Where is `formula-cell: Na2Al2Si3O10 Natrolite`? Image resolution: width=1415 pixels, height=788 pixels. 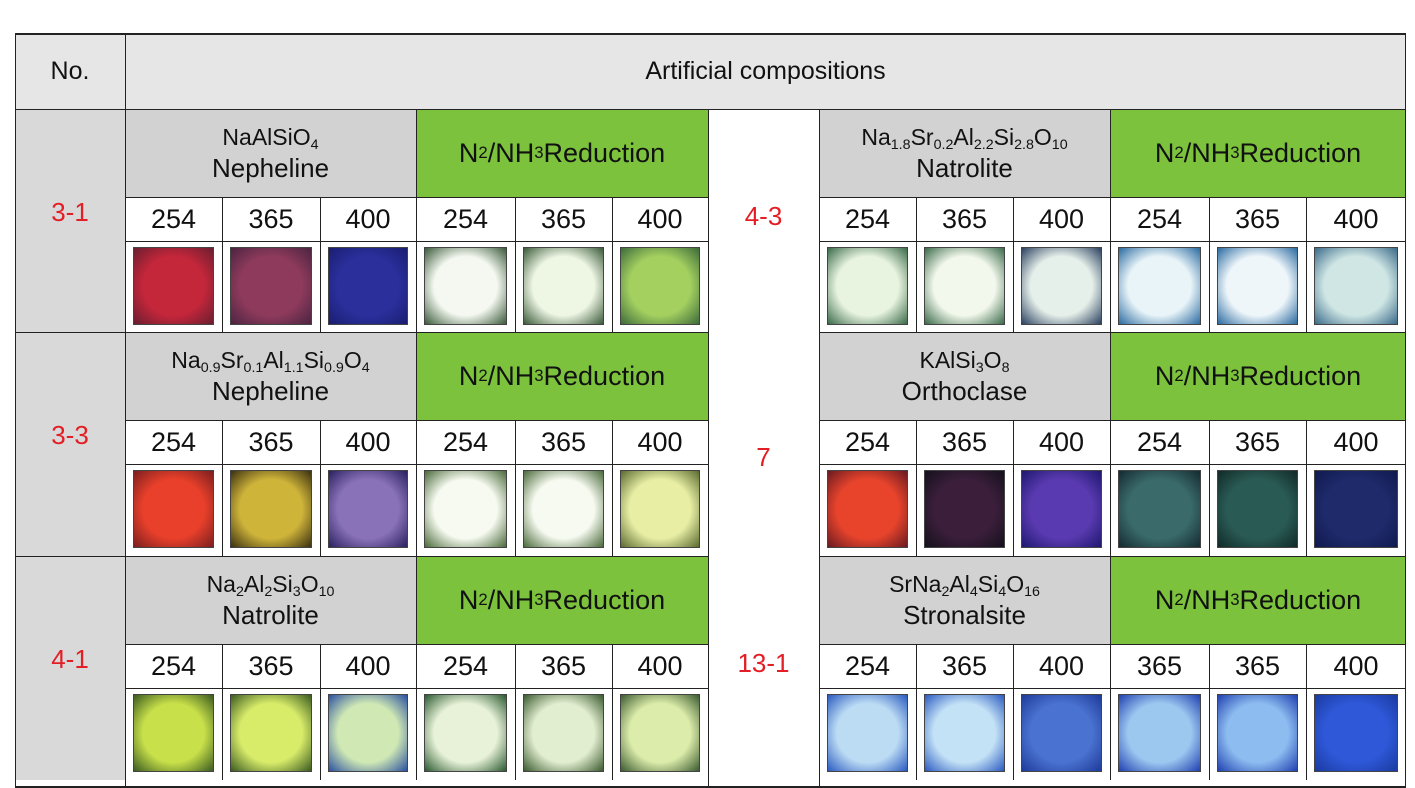
formula-cell: Na2Al2Si3O10 Natrolite is located at coordinates (270, 600).